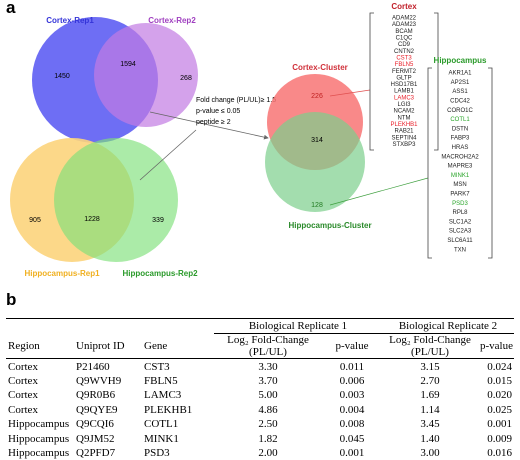 Image resolution: width=520 pixels, height=460 pixels. What do you see at coordinates (403, 78) in the screenshot?
I see `gene: GLTP` at bounding box center [403, 78].